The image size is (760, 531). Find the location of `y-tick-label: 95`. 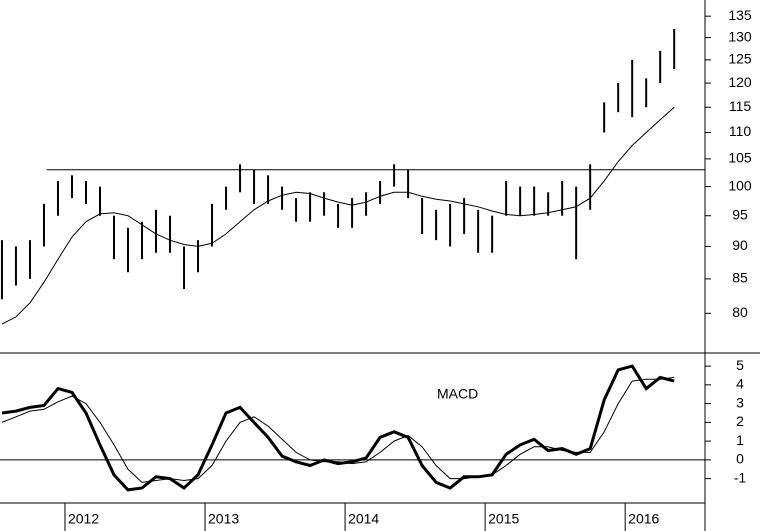

y-tick-label: 95 is located at coordinates (740, 214).